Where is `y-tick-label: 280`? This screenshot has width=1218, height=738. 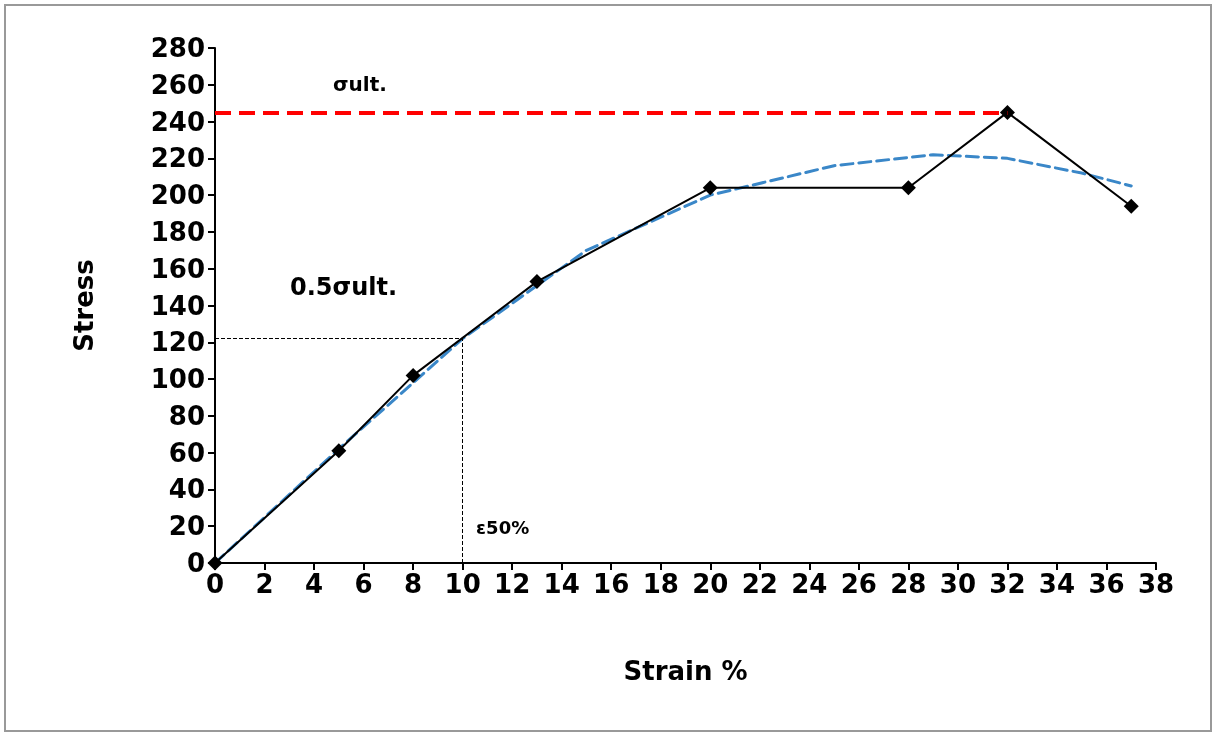
y-tick-label: 280 is located at coordinates (177, 48).